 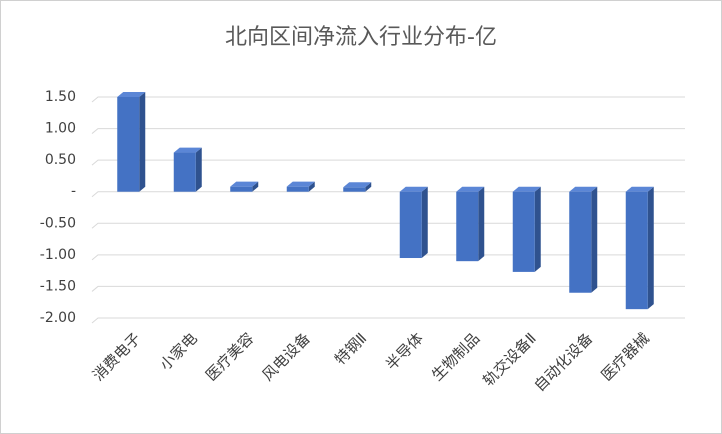 What do you see at coordinates (361, 37) in the screenshot?
I see `chart-title: 北向区间净流入行业分布-亿` at bounding box center [361, 37].